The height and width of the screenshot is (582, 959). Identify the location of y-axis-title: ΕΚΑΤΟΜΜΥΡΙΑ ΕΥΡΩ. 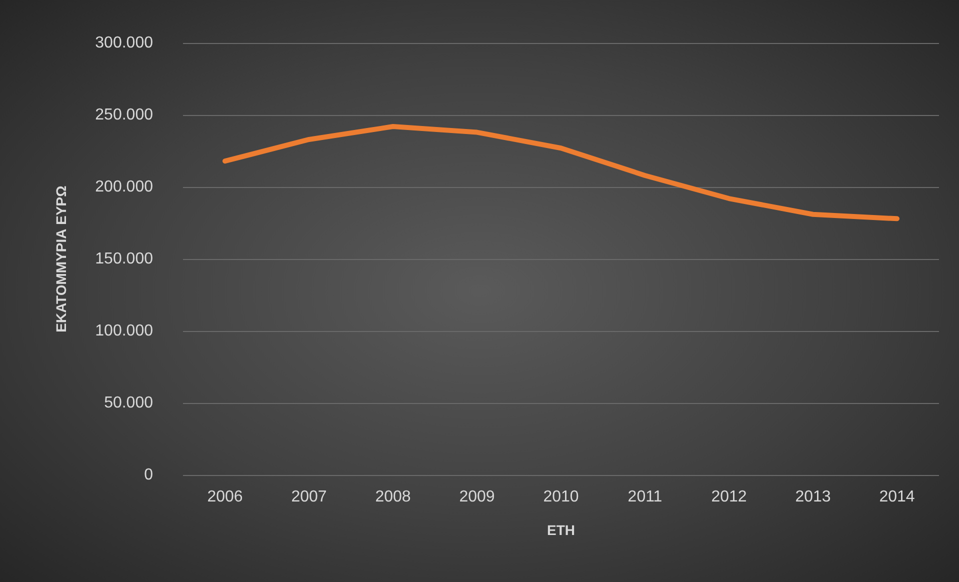
(61, 259).